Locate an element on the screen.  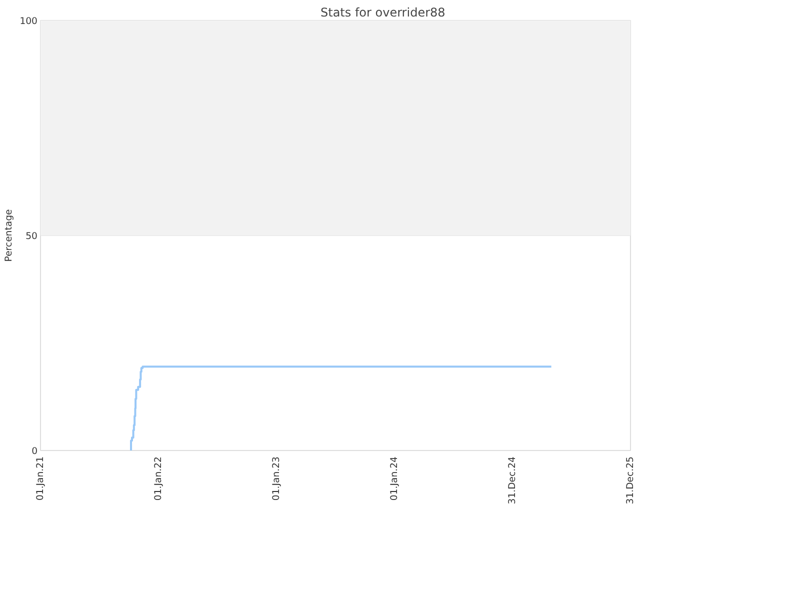
y-axis-title: Percentage is located at coordinates (9, 235).